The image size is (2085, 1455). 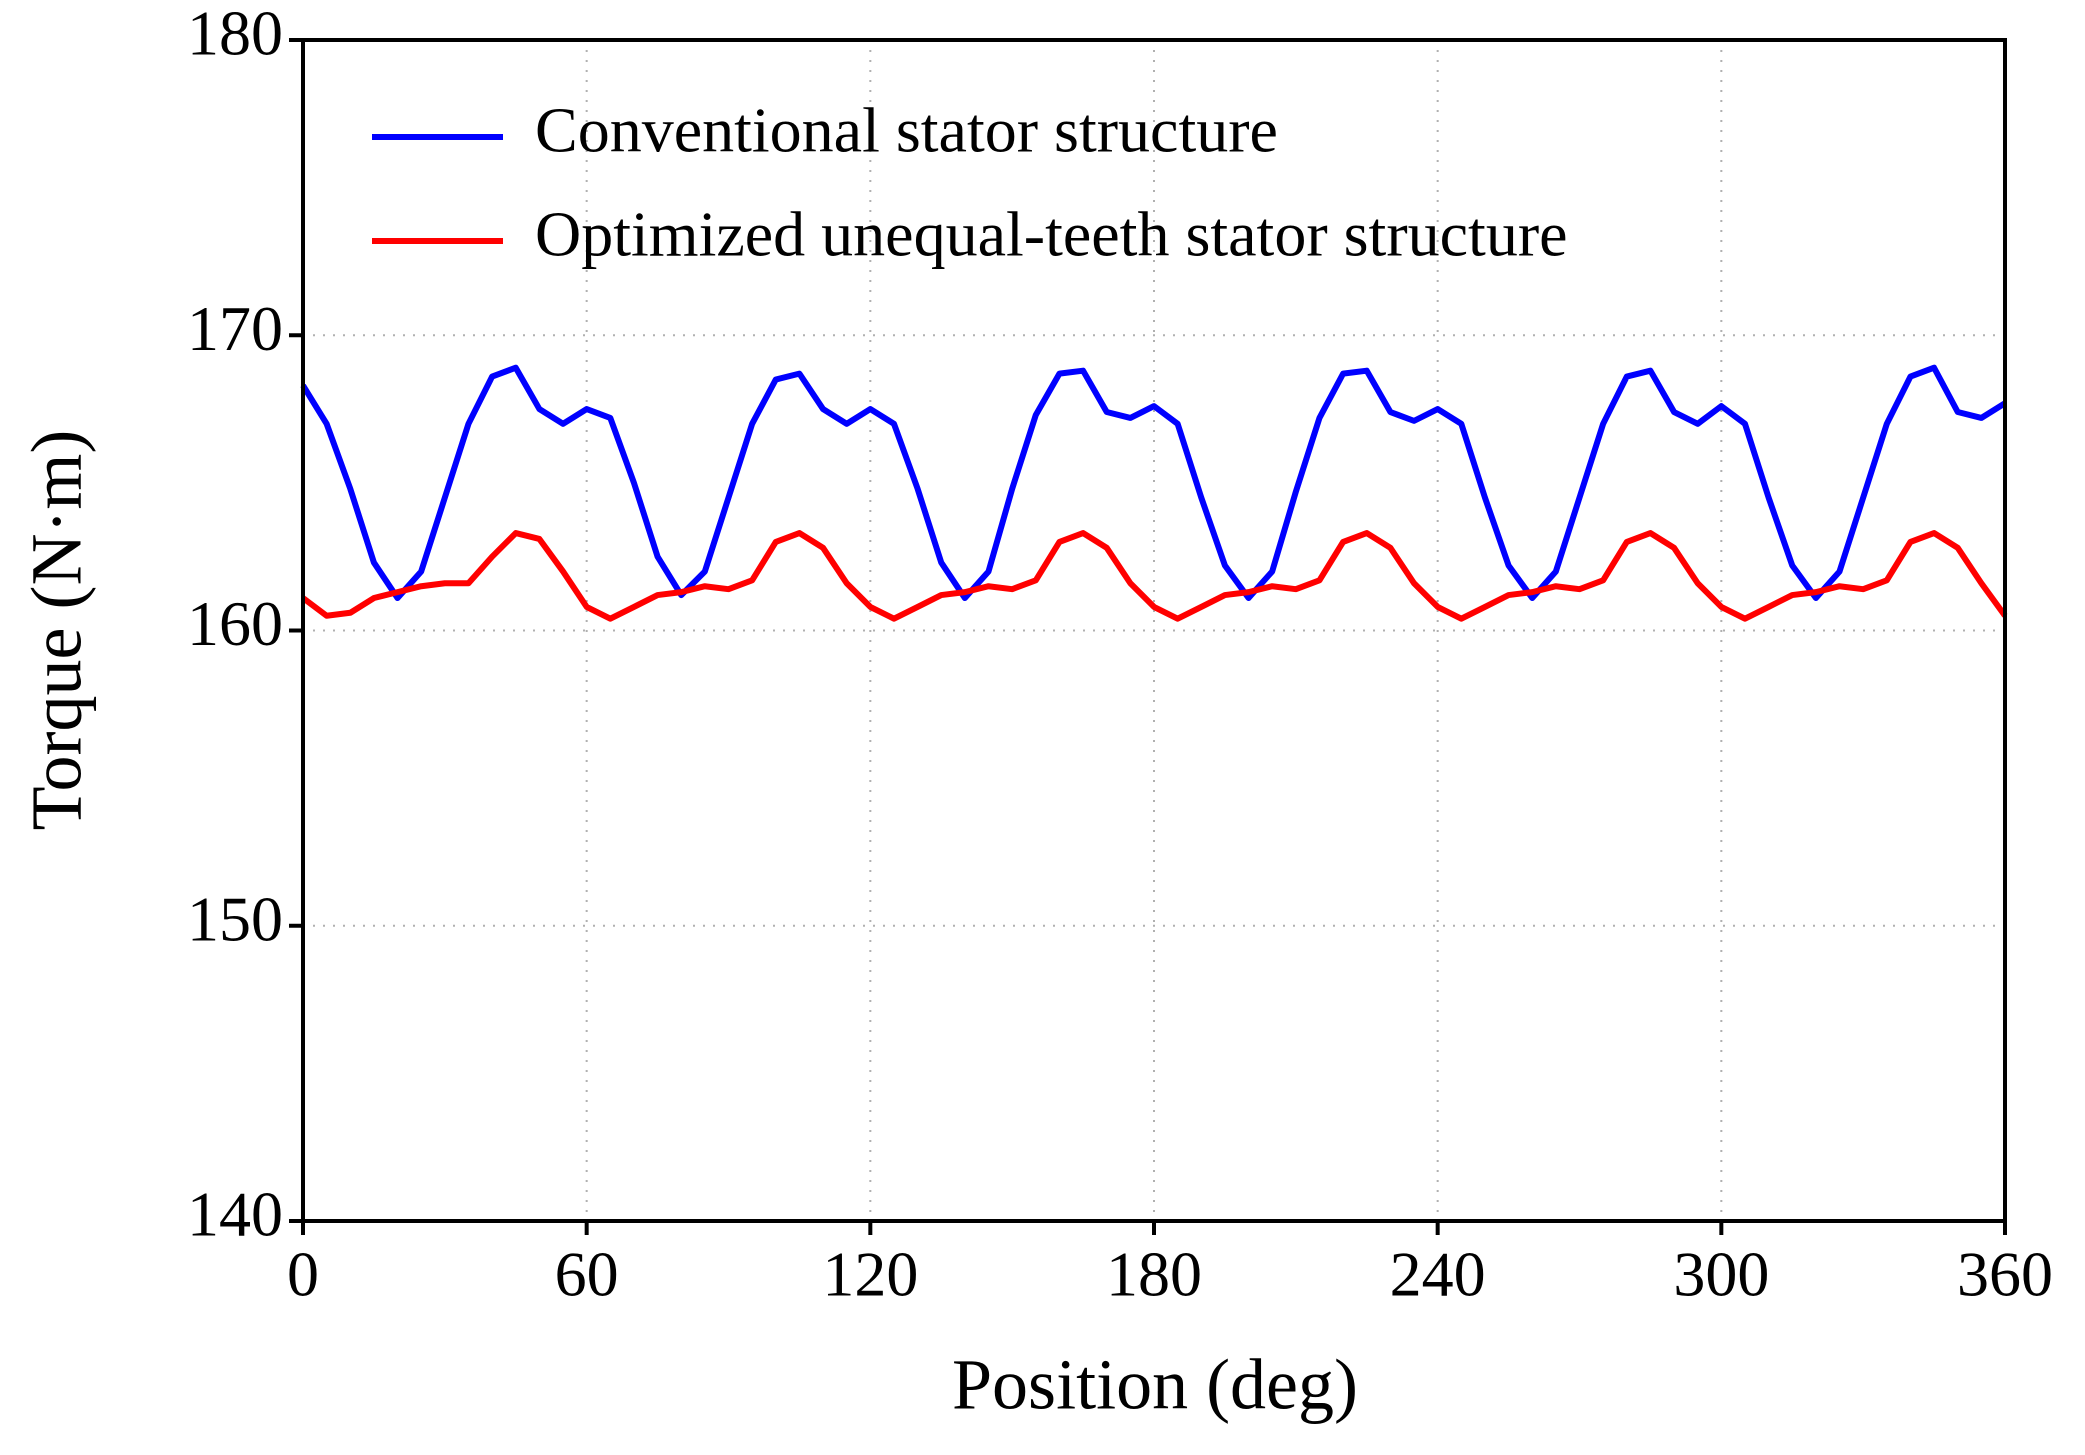 What do you see at coordinates (235, 328) in the screenshot?
I see `y-tick-label: 170` at bounding box center [235, 328].